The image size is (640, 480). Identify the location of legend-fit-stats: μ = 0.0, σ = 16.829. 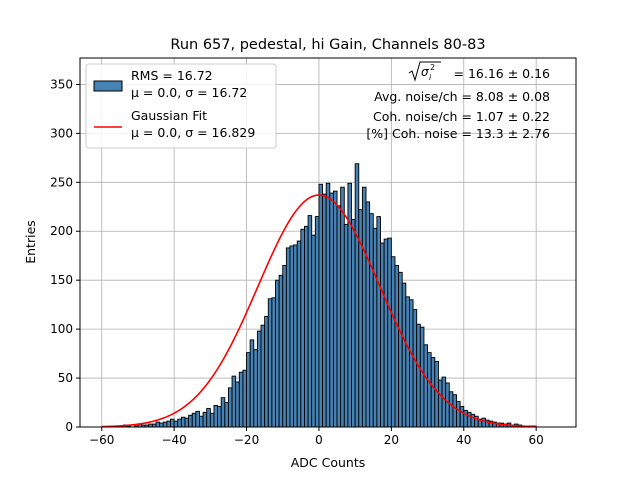
(193, 132).